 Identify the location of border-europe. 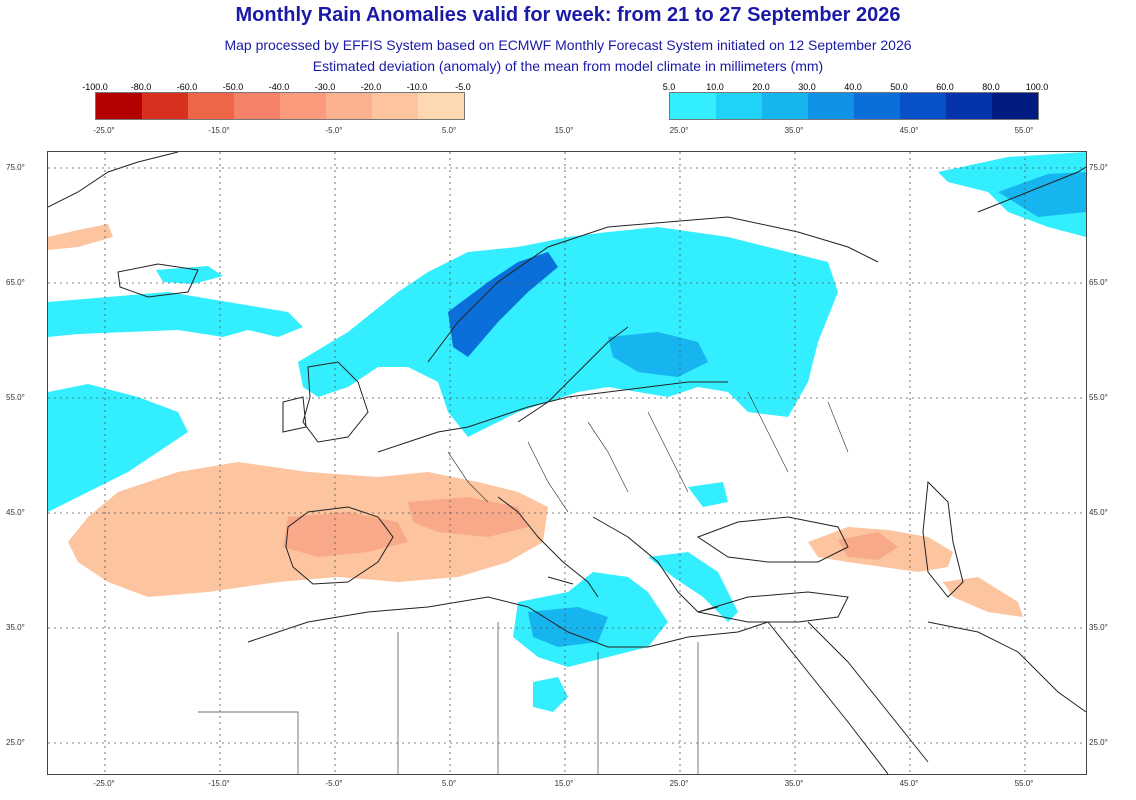
(648, 452).